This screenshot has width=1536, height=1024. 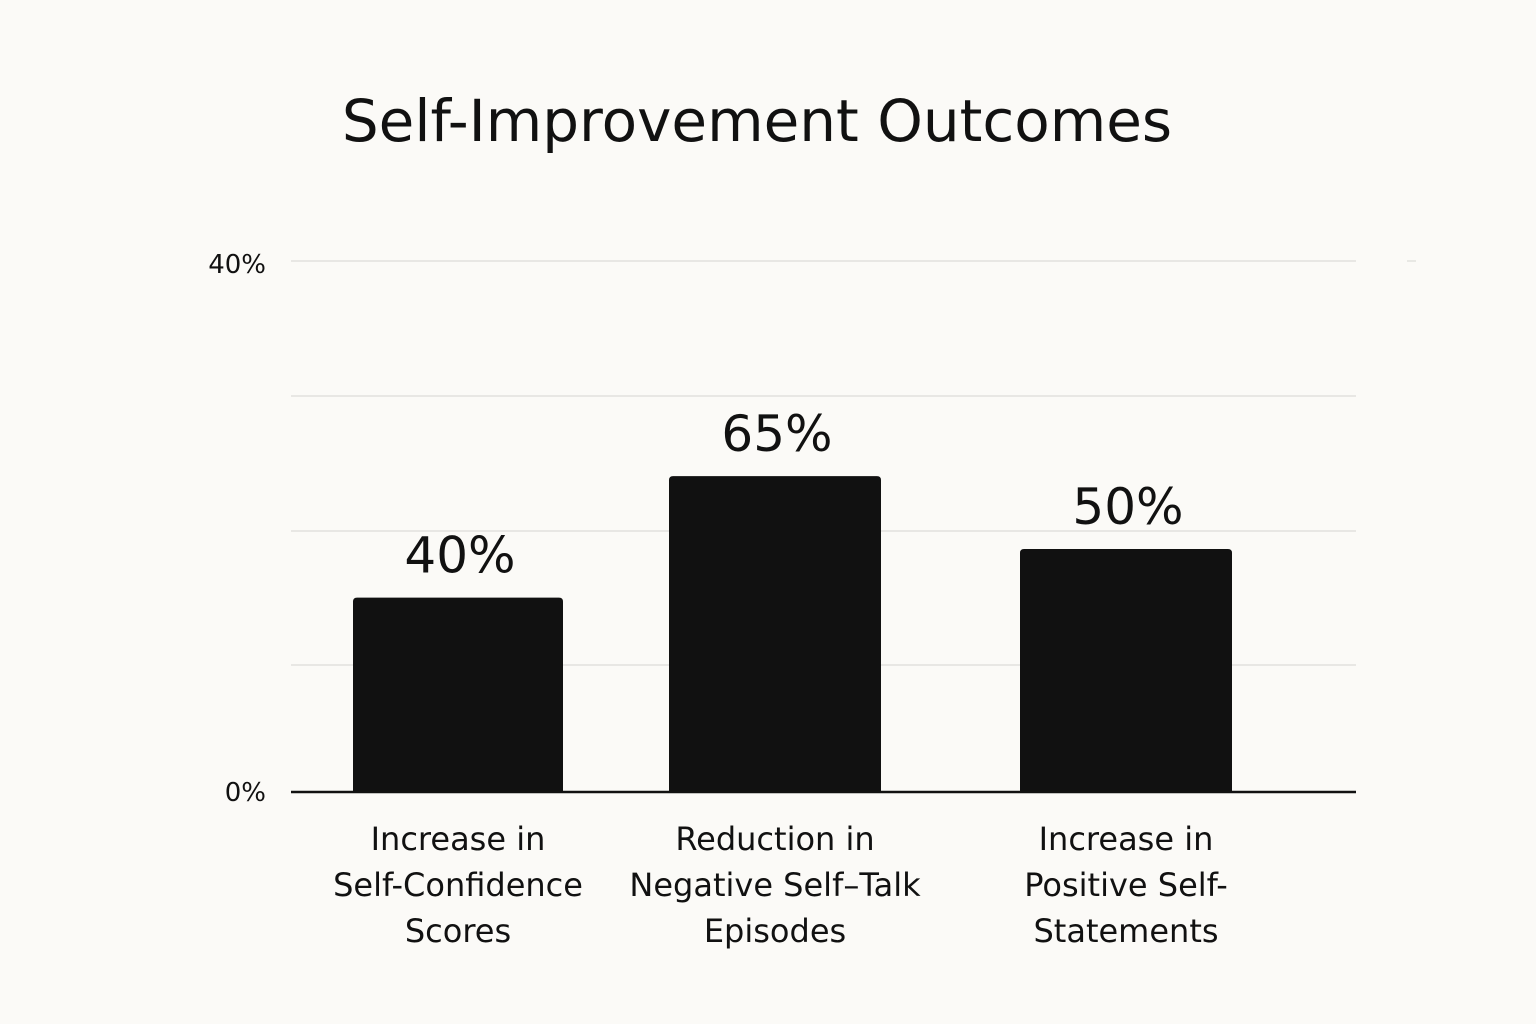 I want to click on category-label: Negative Self–Talk, so click(x=775, y=885).